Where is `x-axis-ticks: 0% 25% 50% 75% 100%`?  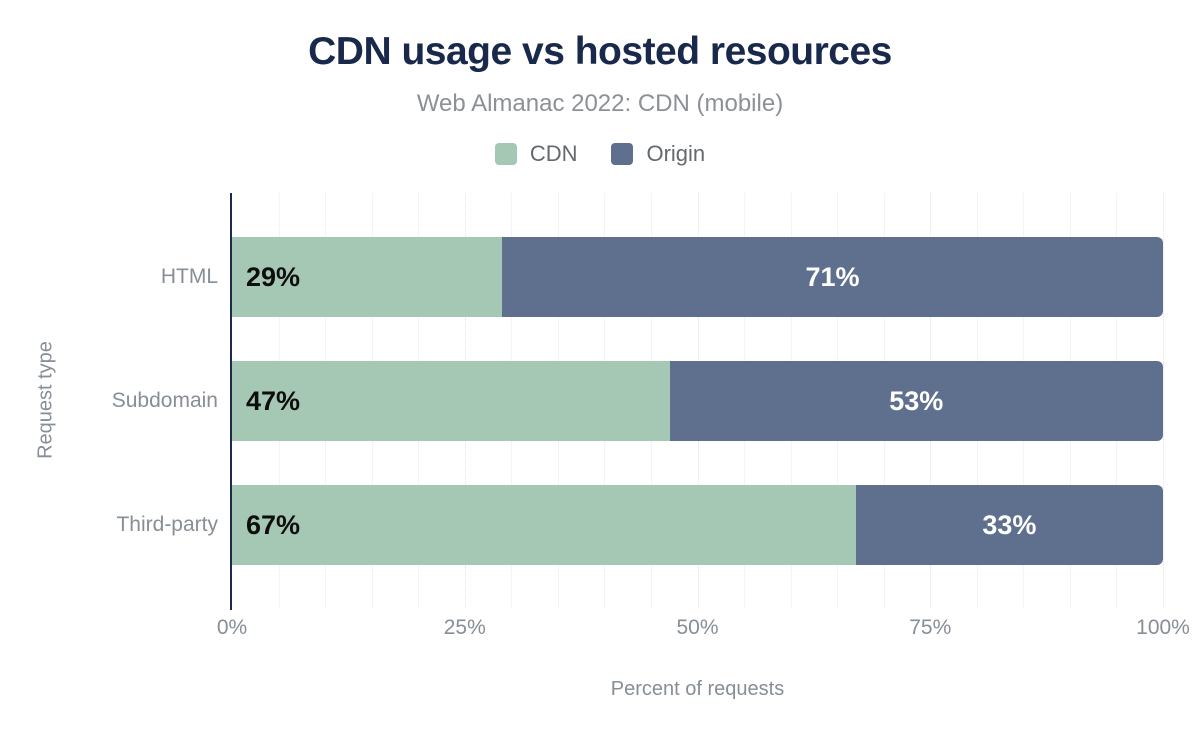
x-axis-ticks: 0% 25% 50% 75% 100% is located at coordinates (703, 630).